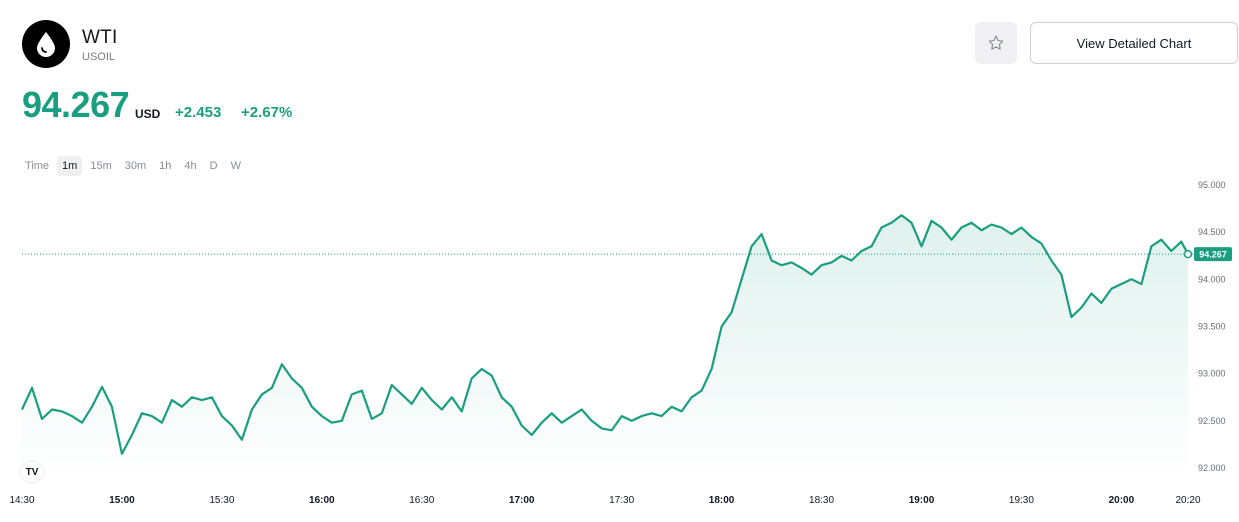 This screenshot has height=522, width=1239. What do you see at coordinates (1122, 500) in the screenshot?
I see `x-tick-label: 20:00` at bounding box center [1122, 500].